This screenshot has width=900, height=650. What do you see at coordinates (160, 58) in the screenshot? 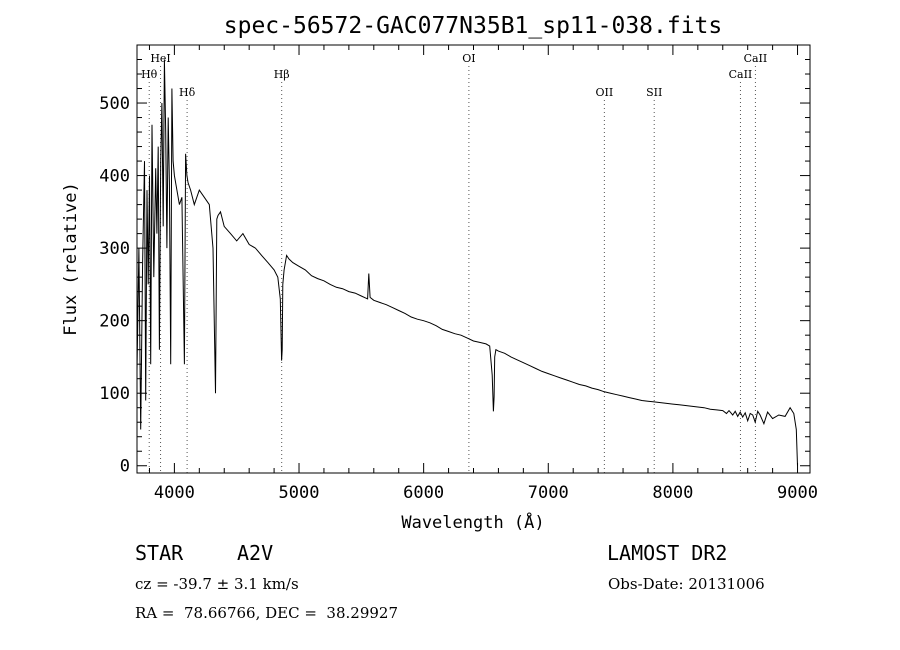
I see `line-label: HeI` at bounding box center [160, 58].